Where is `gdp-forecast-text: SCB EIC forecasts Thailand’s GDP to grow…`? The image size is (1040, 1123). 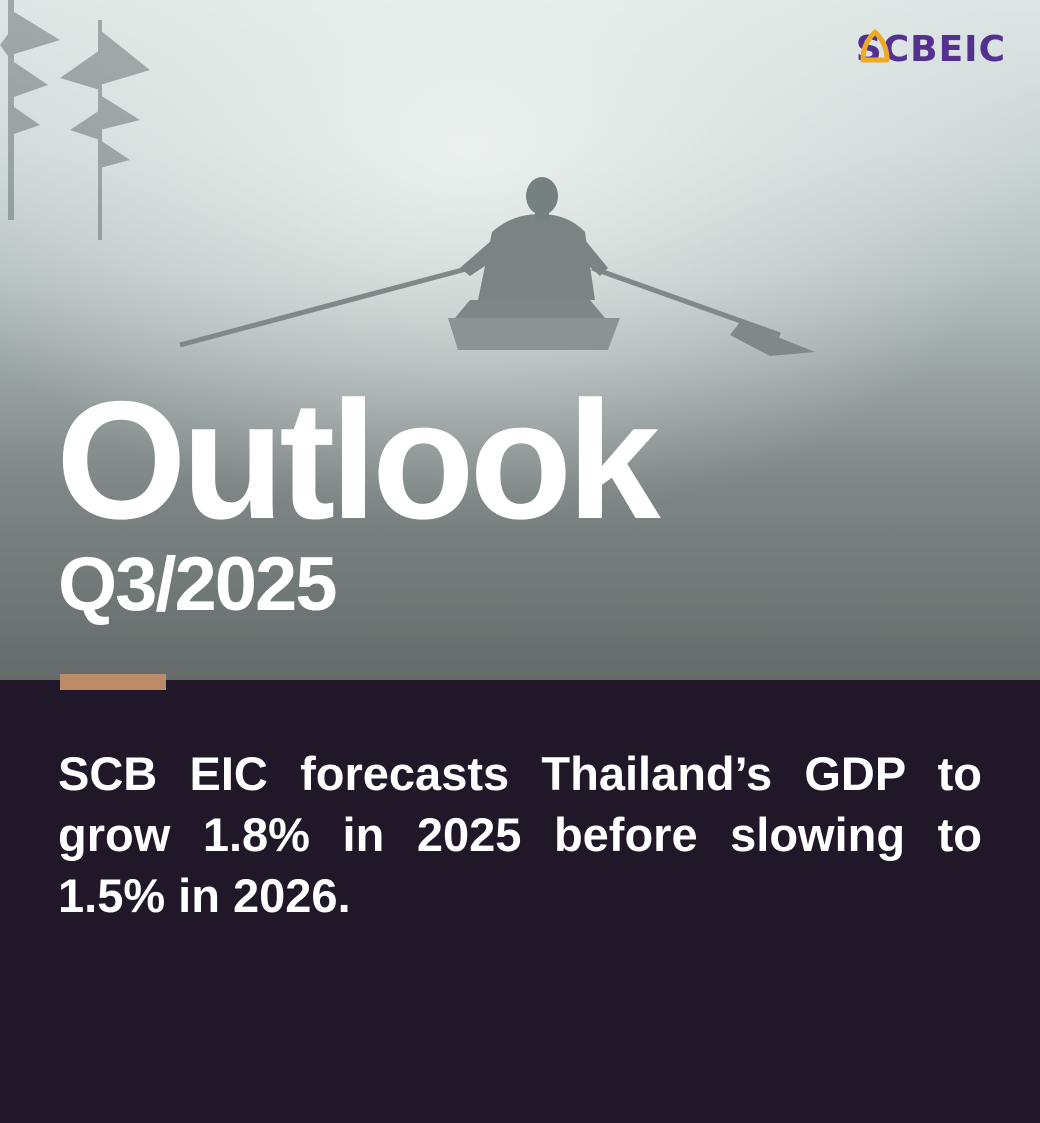 gdp-forecast-text: SCB EIC forecasts Thailand’s GDP to grow… is located at coordinates (520, 834).